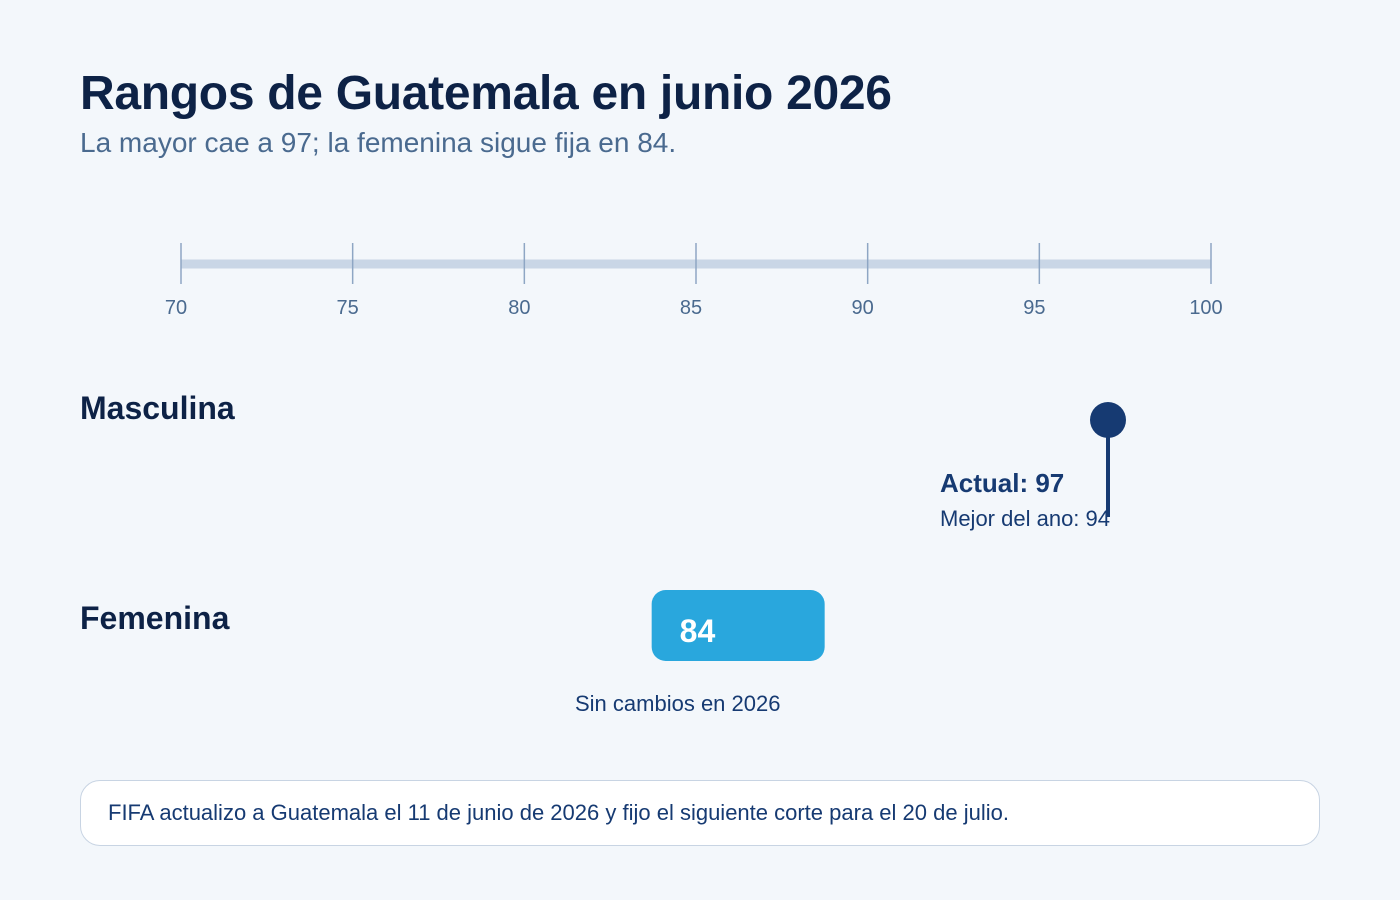 The height and width of the screenshot is (900, 1400). What do you see at coordinates (1034, 308) in the screenshot?
I see `axis-tick-label-95: 95` at bounding box center [1034, 308].